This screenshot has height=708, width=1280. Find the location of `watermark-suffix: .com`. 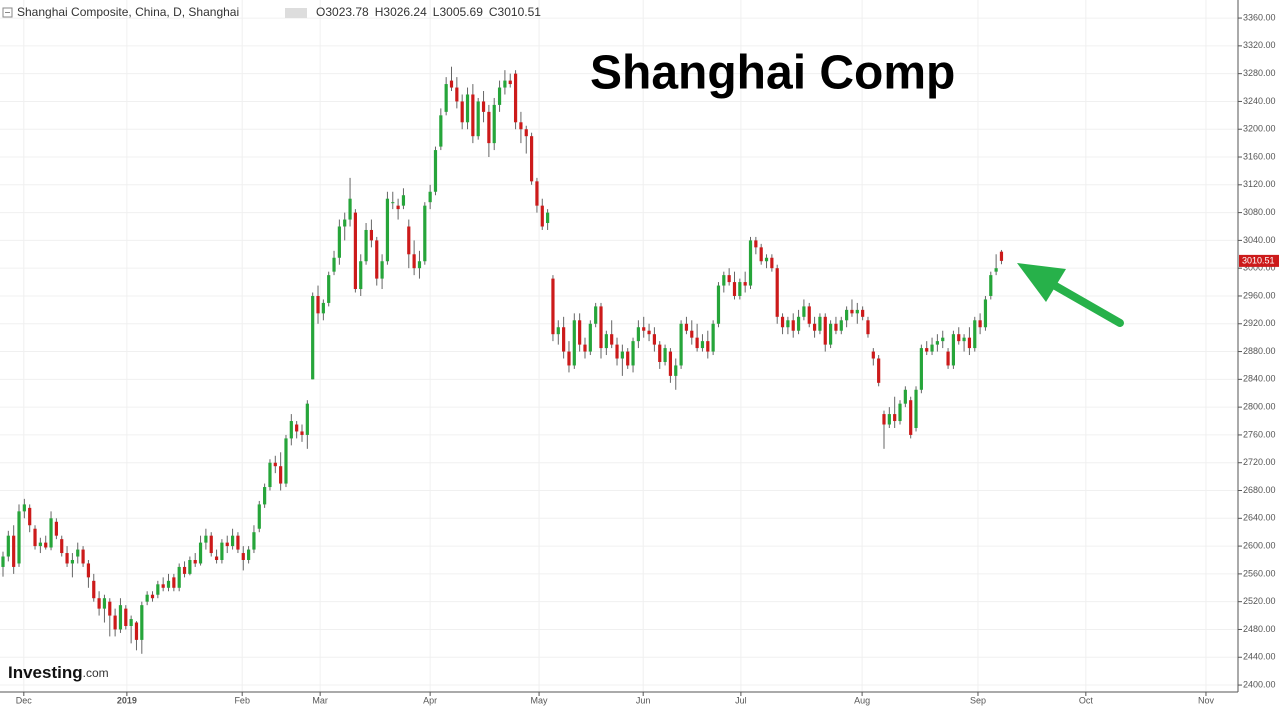

watermark-suffix: .com is located at coordinates (96, 673).